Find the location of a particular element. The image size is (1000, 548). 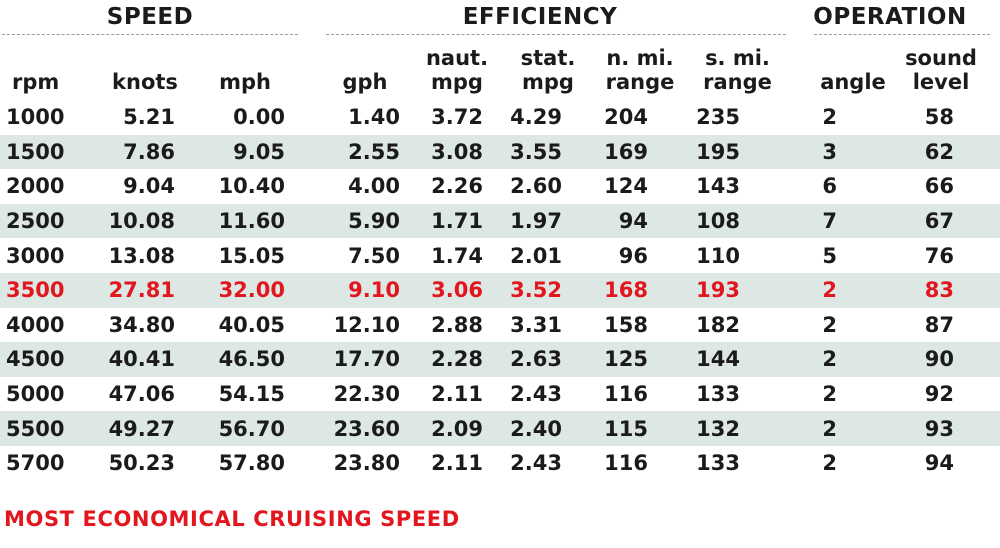

cell-mph: 0.00 is located at coordinates (259, 117).